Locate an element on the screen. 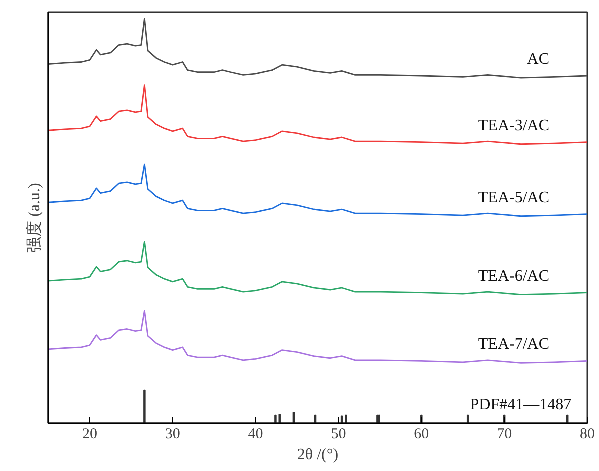  x-tick-label: 80 is located at coordinates (587, 434).